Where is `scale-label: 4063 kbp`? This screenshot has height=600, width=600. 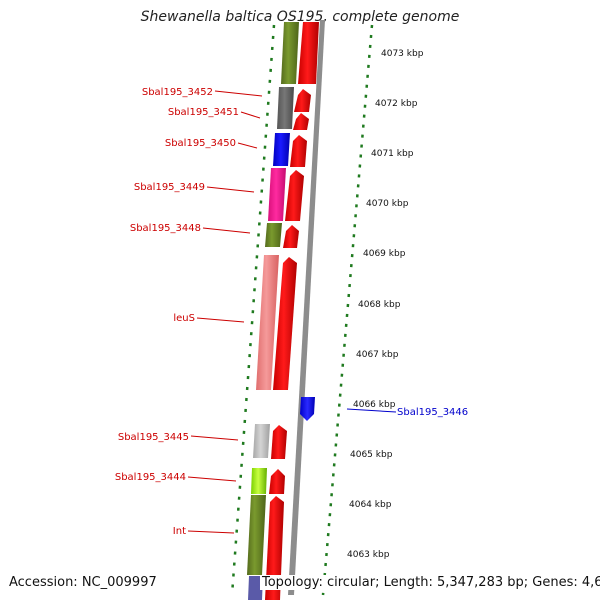
scale-label: 4063 kbp is located at coordinates (368, 555).